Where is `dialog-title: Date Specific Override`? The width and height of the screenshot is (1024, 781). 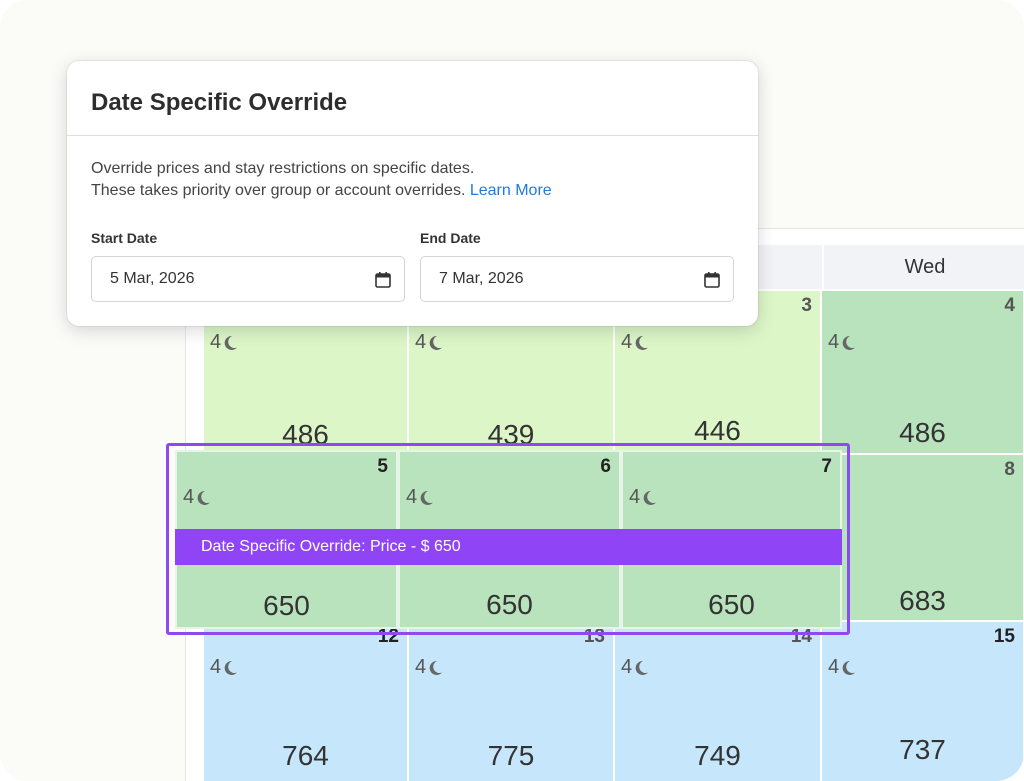
dialog-title: Date Specific Override is located at coordinates (219, 102).